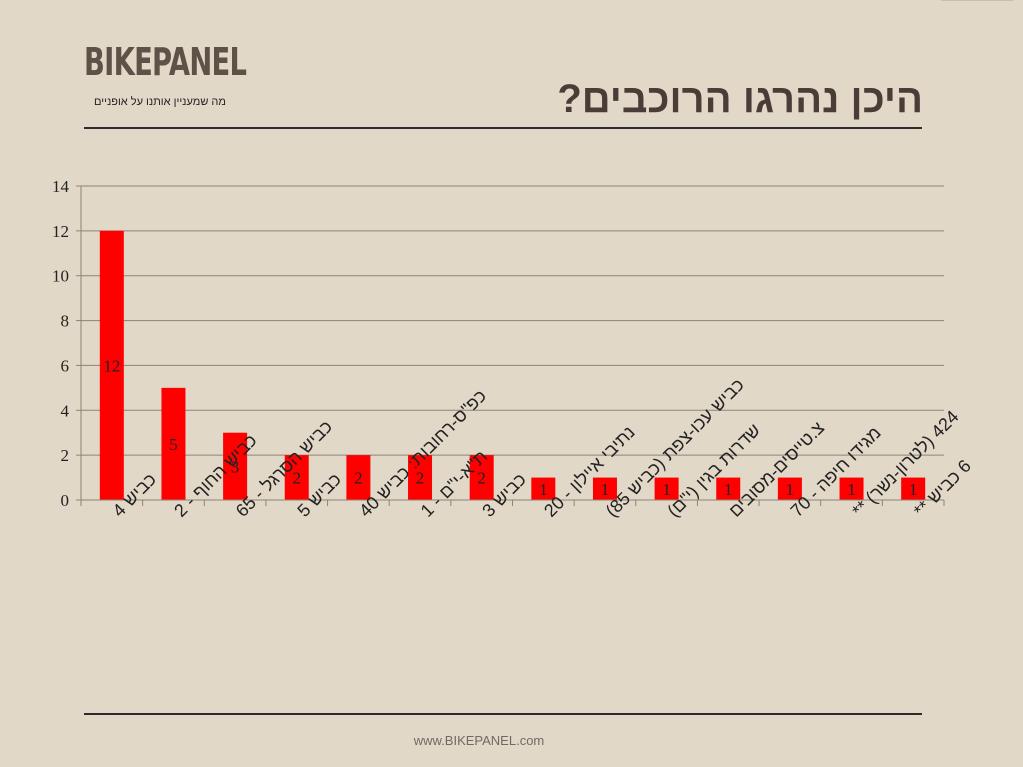  Describe the element at coordinates (65, 410) in the screenshot. I see `y-tick-label: 4` at that location.